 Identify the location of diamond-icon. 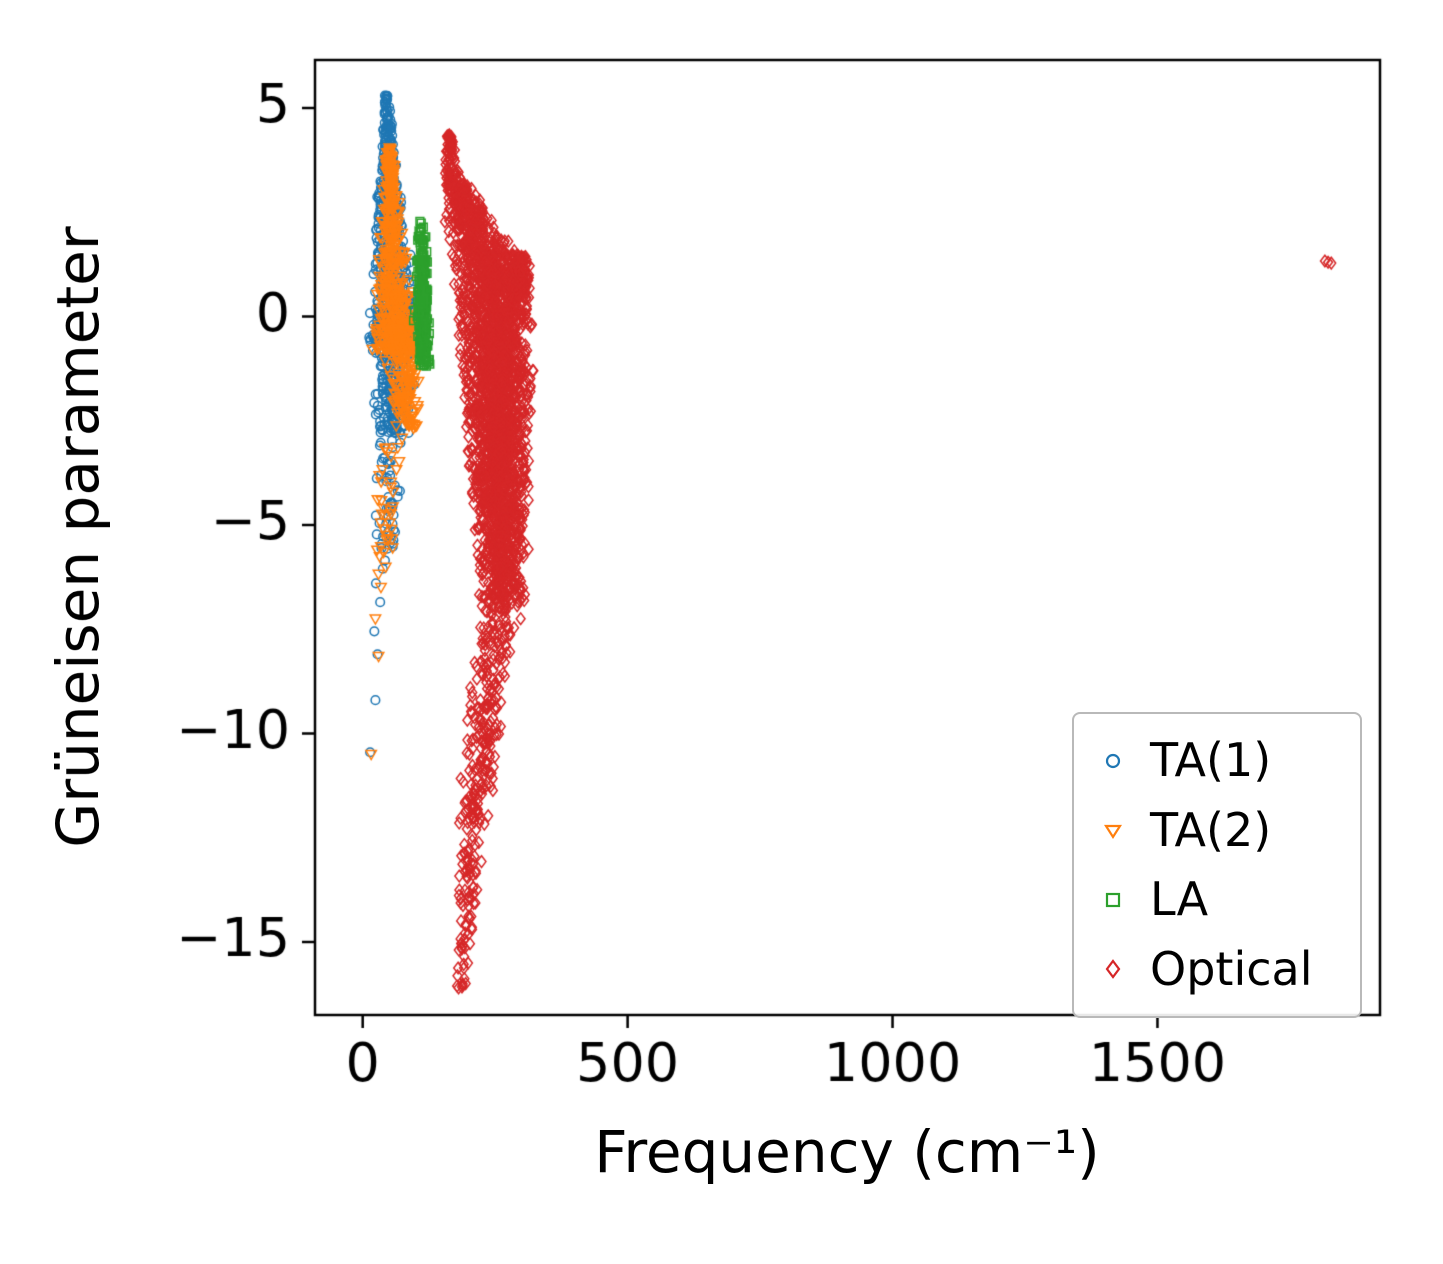
(1113, 969).